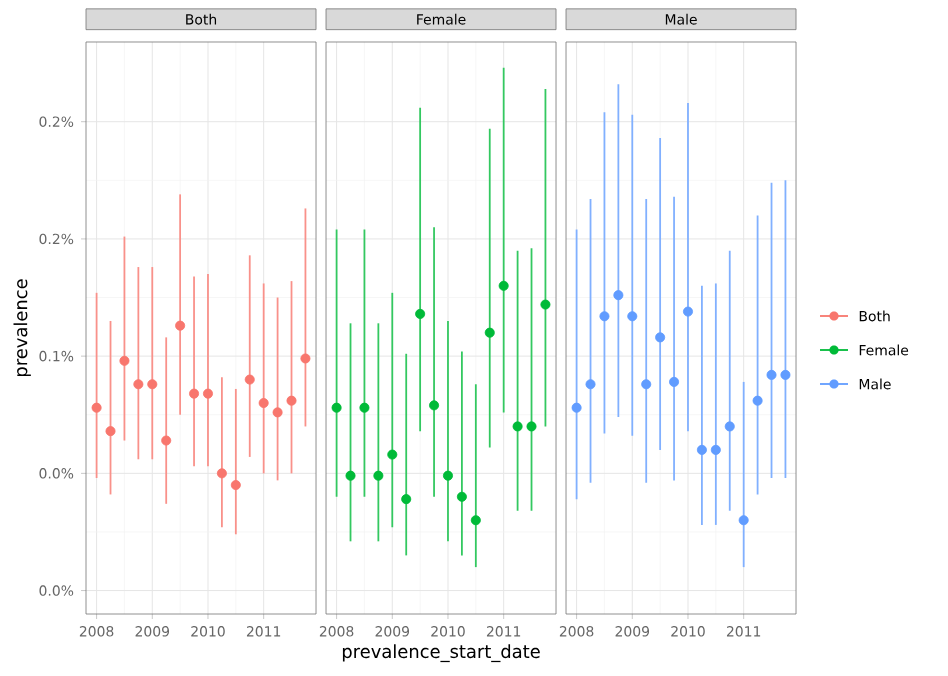 This screenshot has width=948, height=676. Describe the element at coordinates (22, 328) in the screenshot. I see `y-axis-title: prevalence` at that location.